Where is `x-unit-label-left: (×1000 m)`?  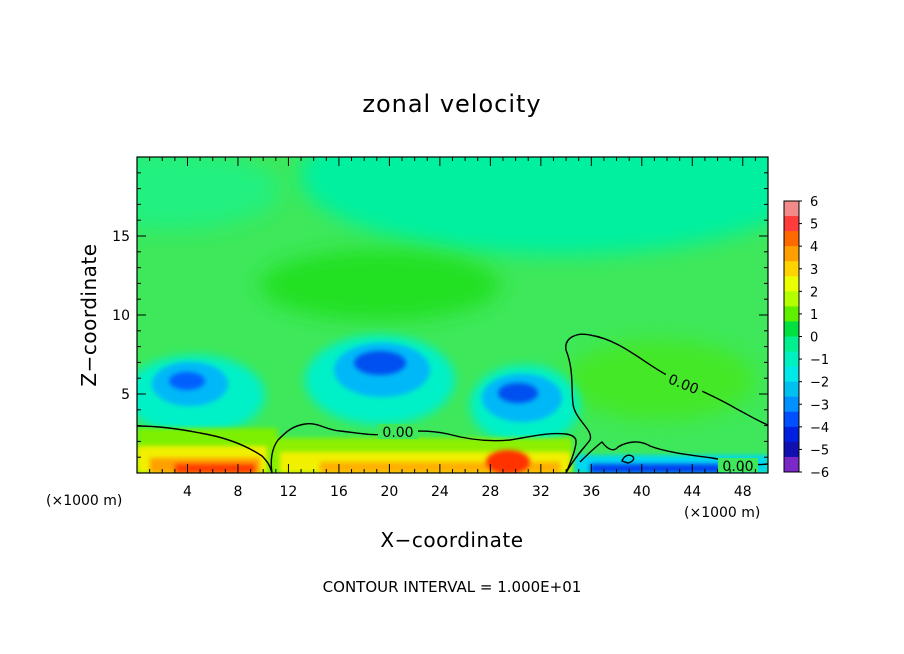
x-unit-label-left: (×1000 m) is located at coordinates (84, 501).